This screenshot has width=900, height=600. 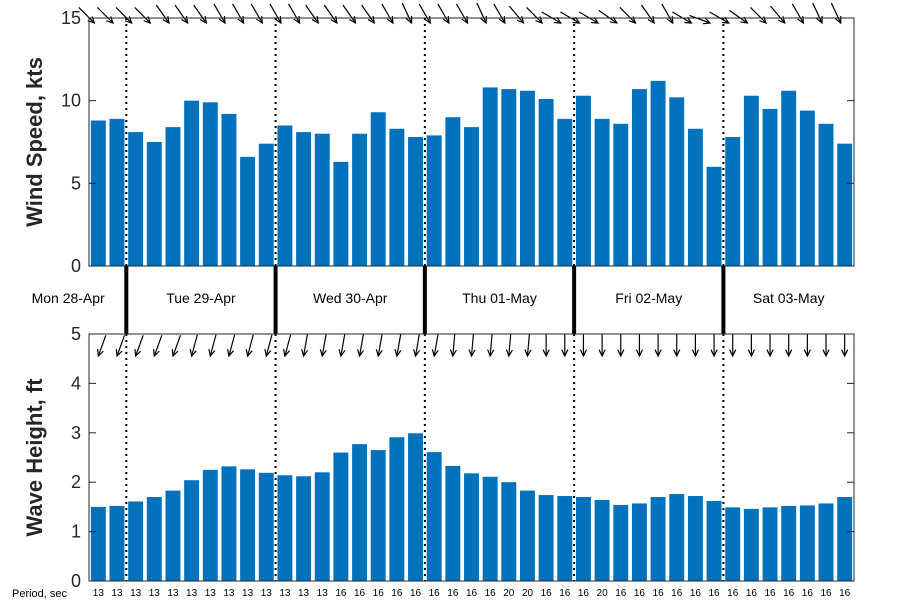 I want to click on period-value-26: 16, so click(x=584, y=593).